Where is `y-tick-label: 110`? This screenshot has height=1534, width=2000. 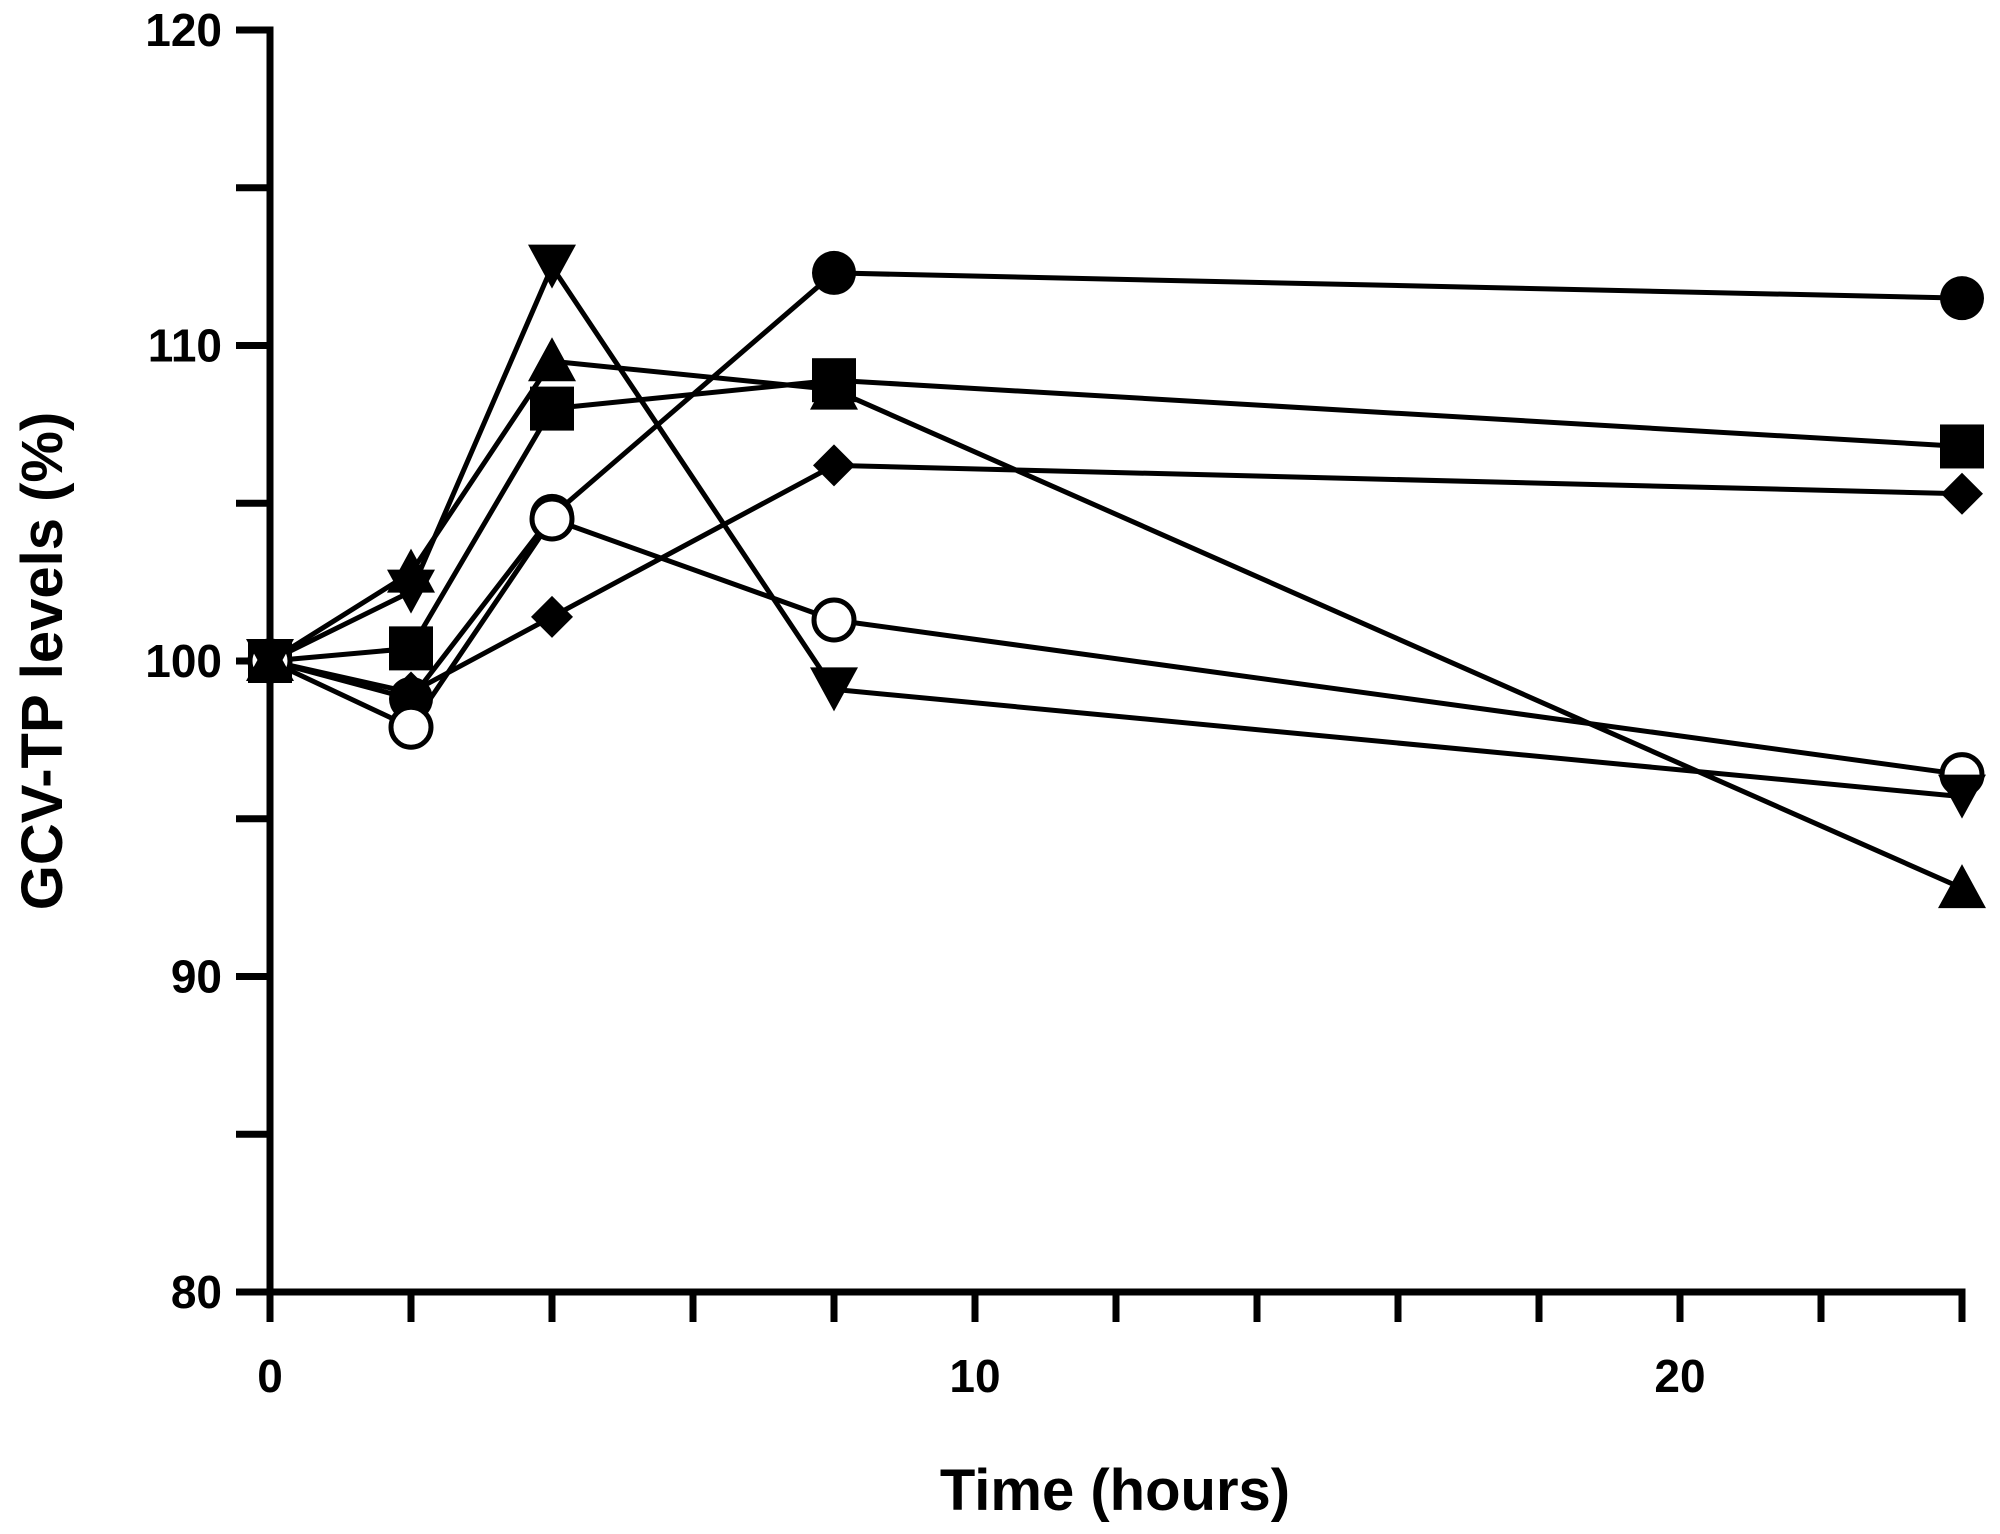
y-tick-label: 110 is located at coordinates (185, 346).